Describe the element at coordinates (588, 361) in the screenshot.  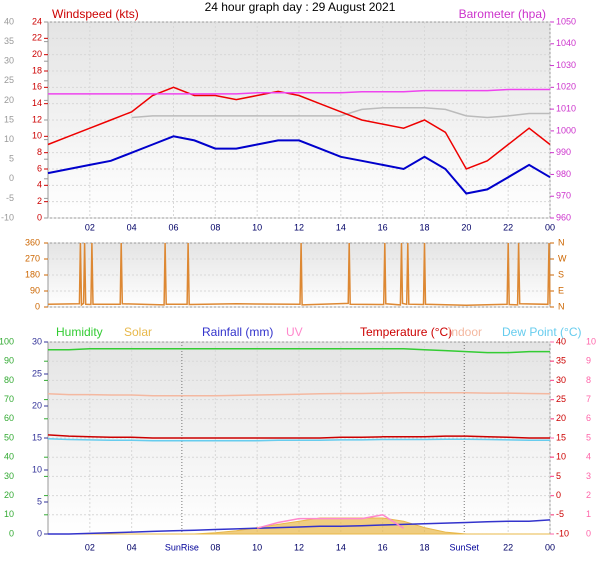
I see `y4-tick-label: 9` at that location.